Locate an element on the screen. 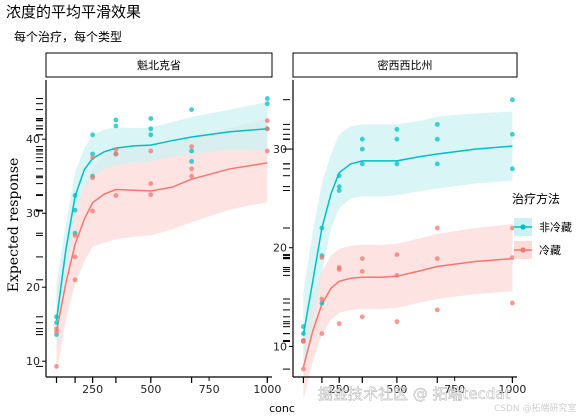 The height and width of the screenshot is (416, 585). legend-title: 治疗方法 is located at coordinates (536, 198).